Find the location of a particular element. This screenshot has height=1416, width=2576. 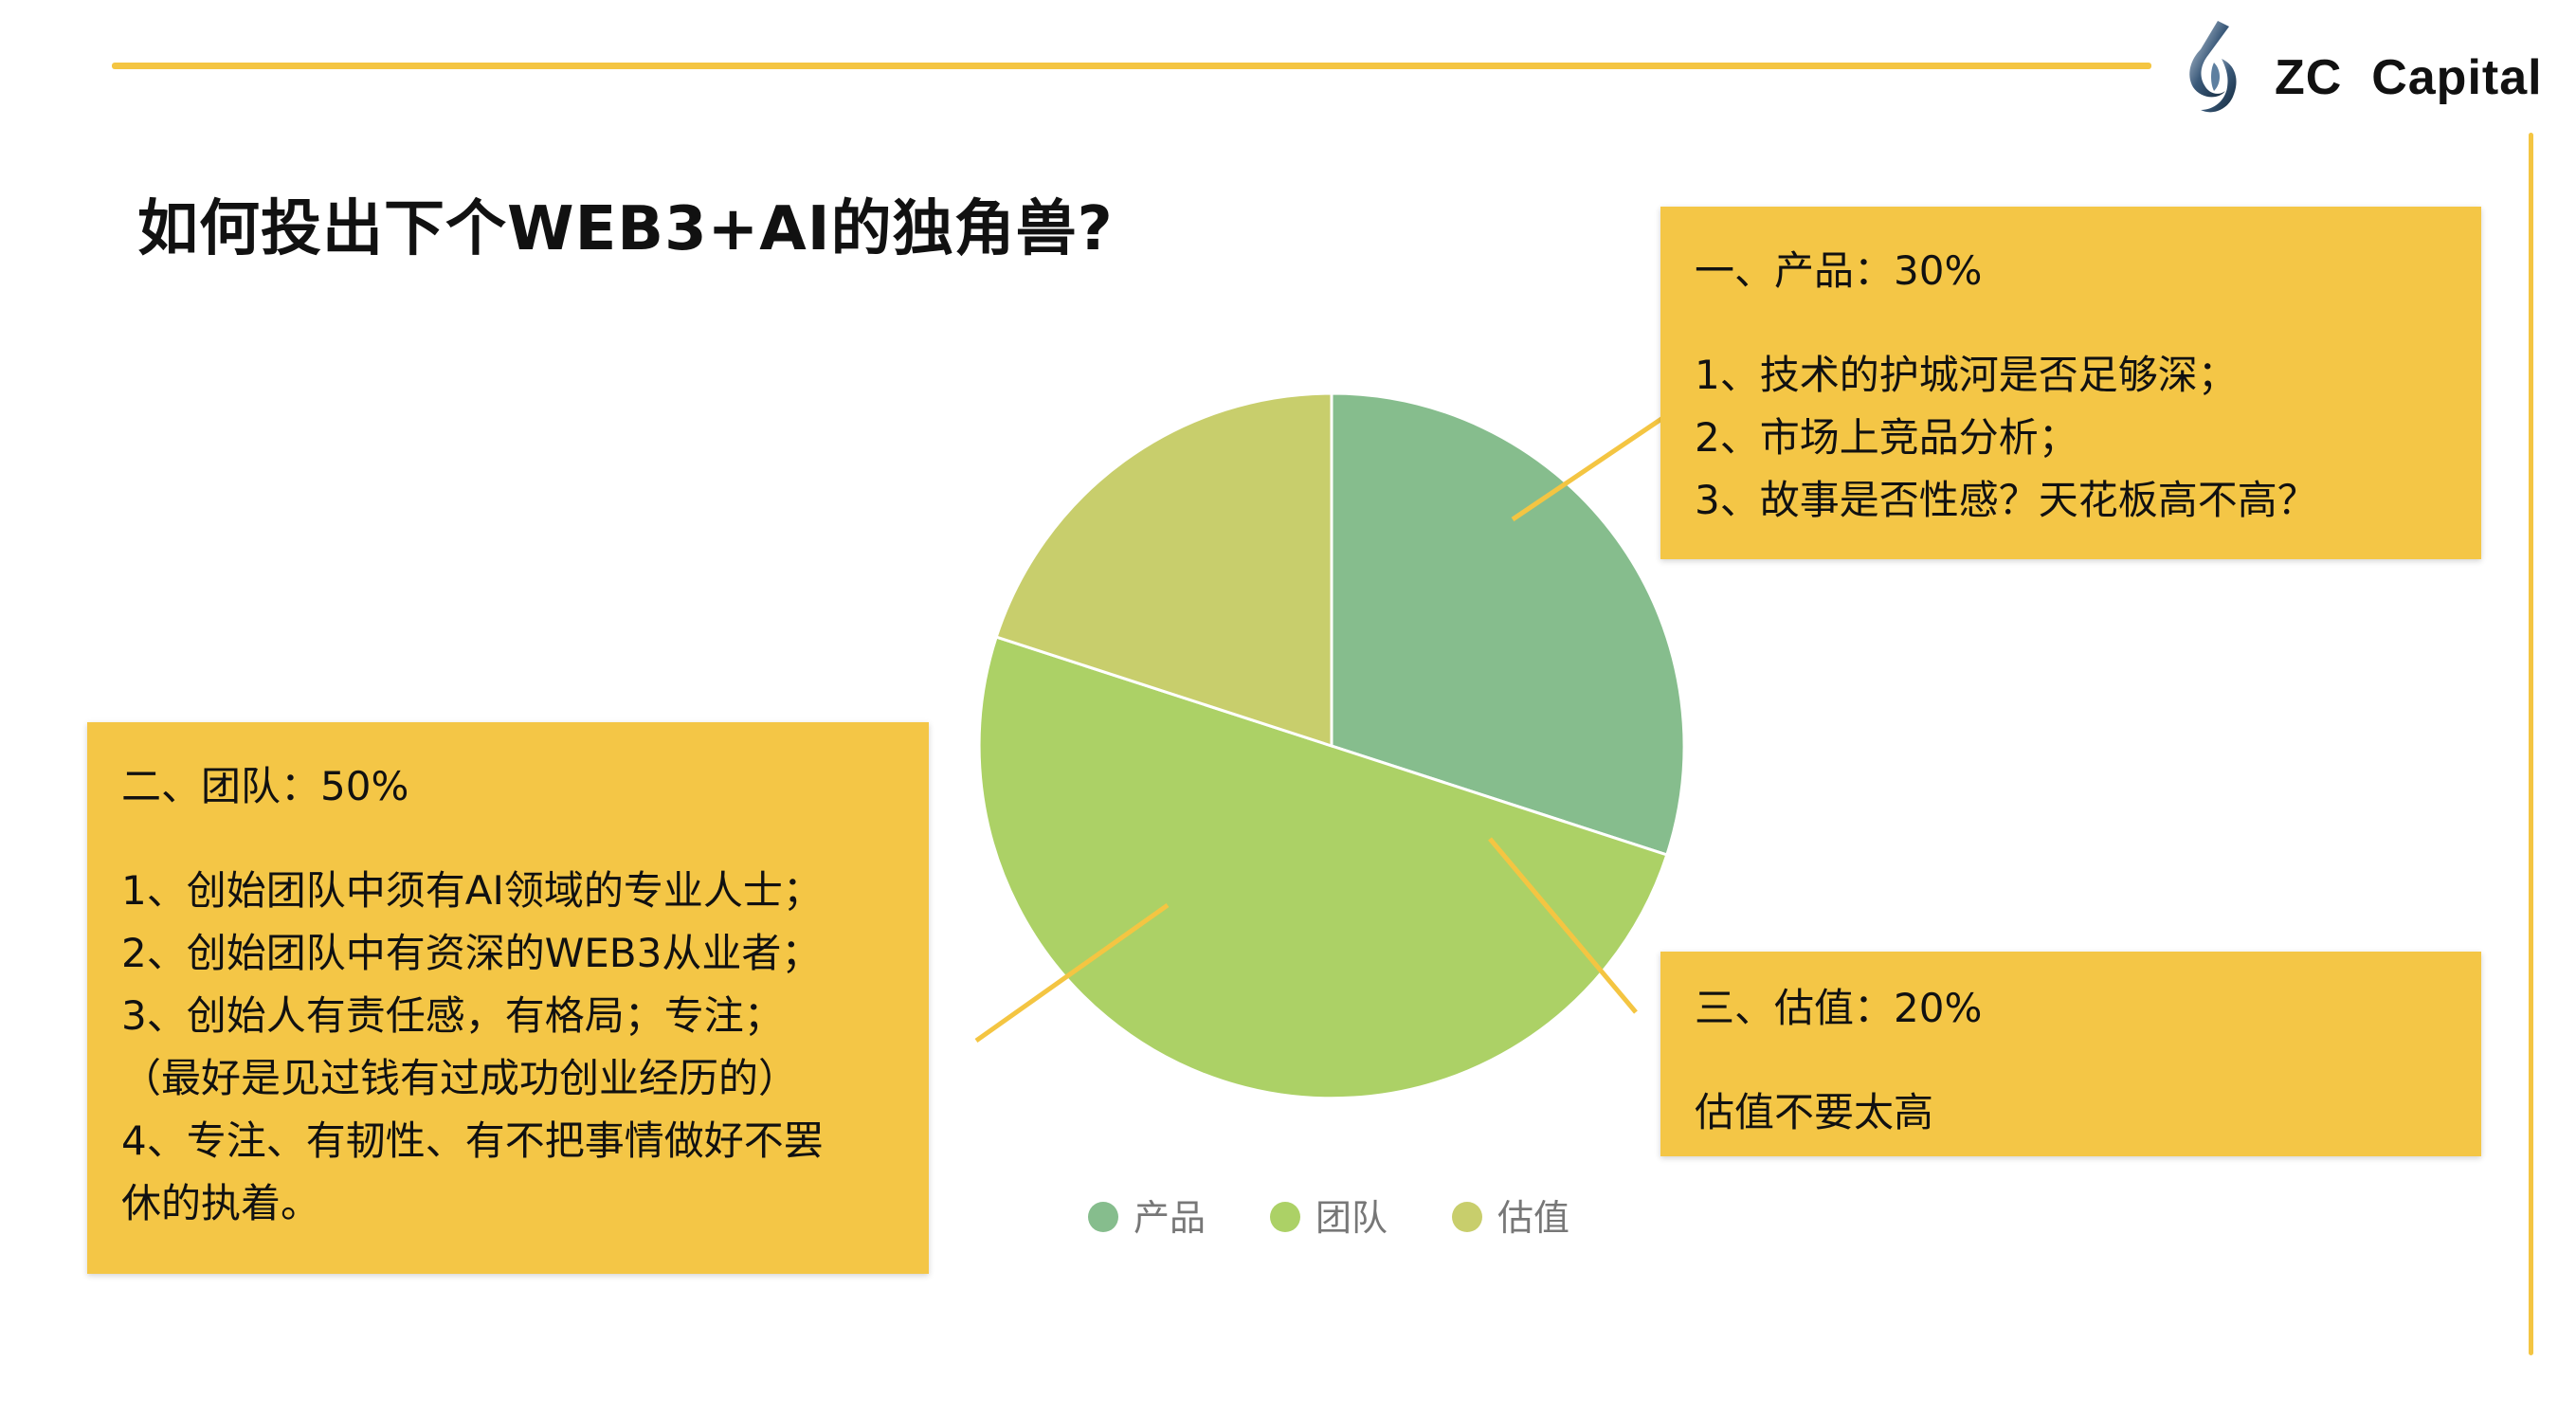

card-product-line: 2、市场上竞品分析； is located at coordinates (1886, 438).